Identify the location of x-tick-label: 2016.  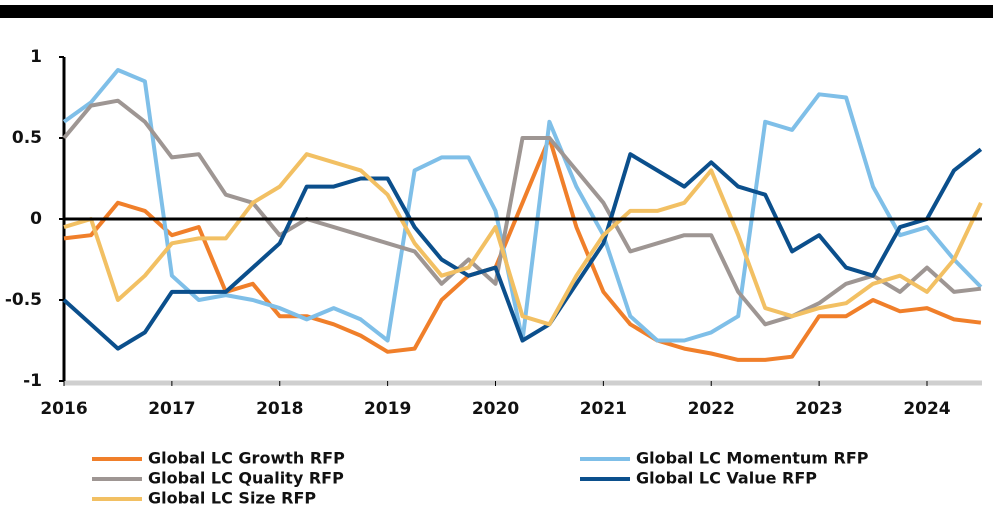
(63, 409).